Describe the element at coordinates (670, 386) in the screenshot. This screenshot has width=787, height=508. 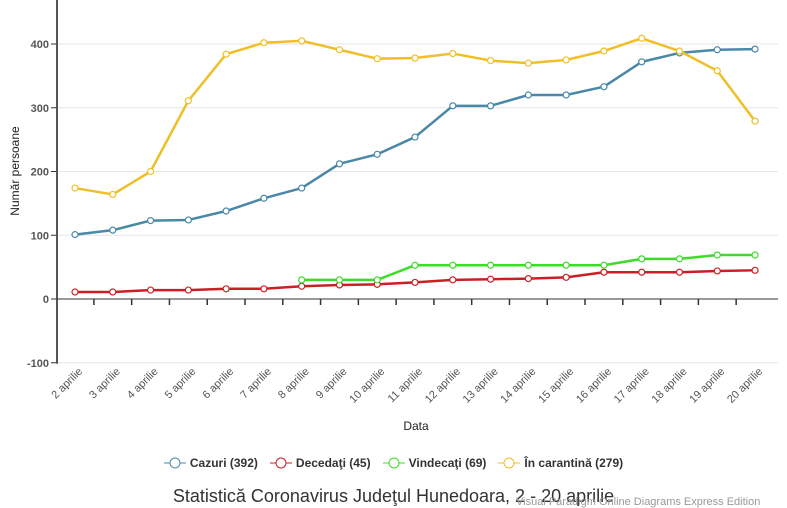
I see `x-tick-label: 18 aprilie` at that location.